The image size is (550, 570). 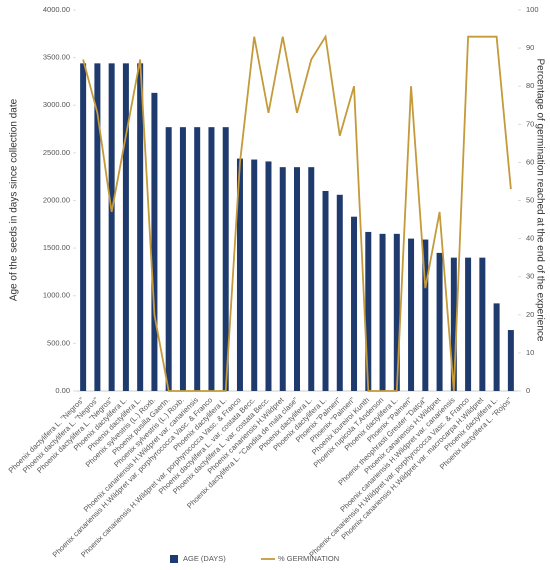 I want to click on y-tick-label: 1500.00, so click(x=56, y=247).